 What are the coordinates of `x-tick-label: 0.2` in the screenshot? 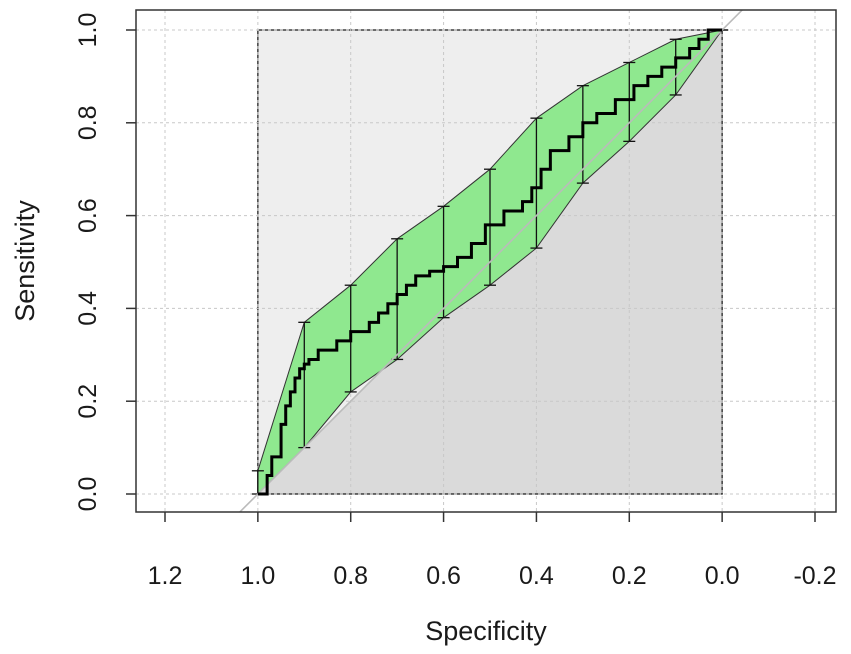 It's located at (629, 576).